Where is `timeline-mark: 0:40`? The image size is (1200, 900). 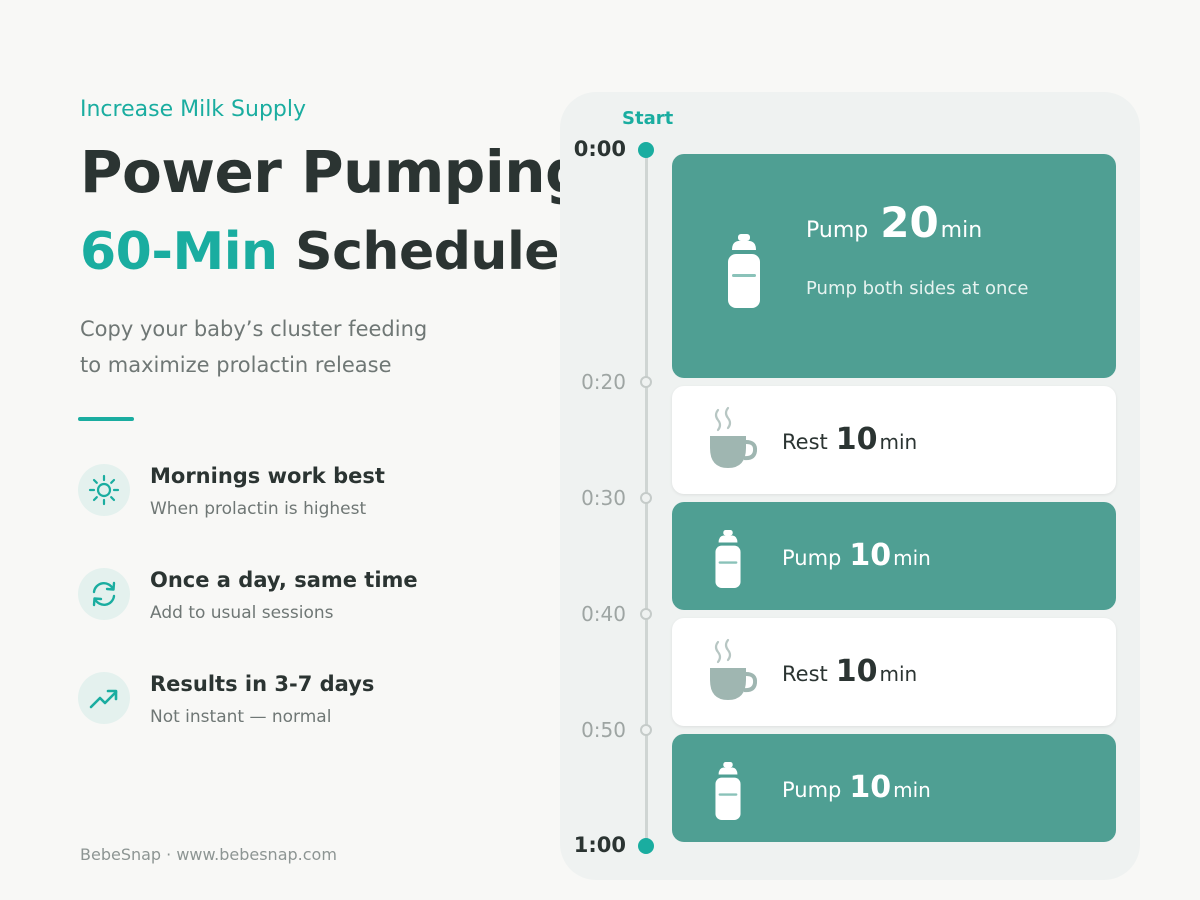
timeline-mark: 0:40 is located at coordinates (603, 614).